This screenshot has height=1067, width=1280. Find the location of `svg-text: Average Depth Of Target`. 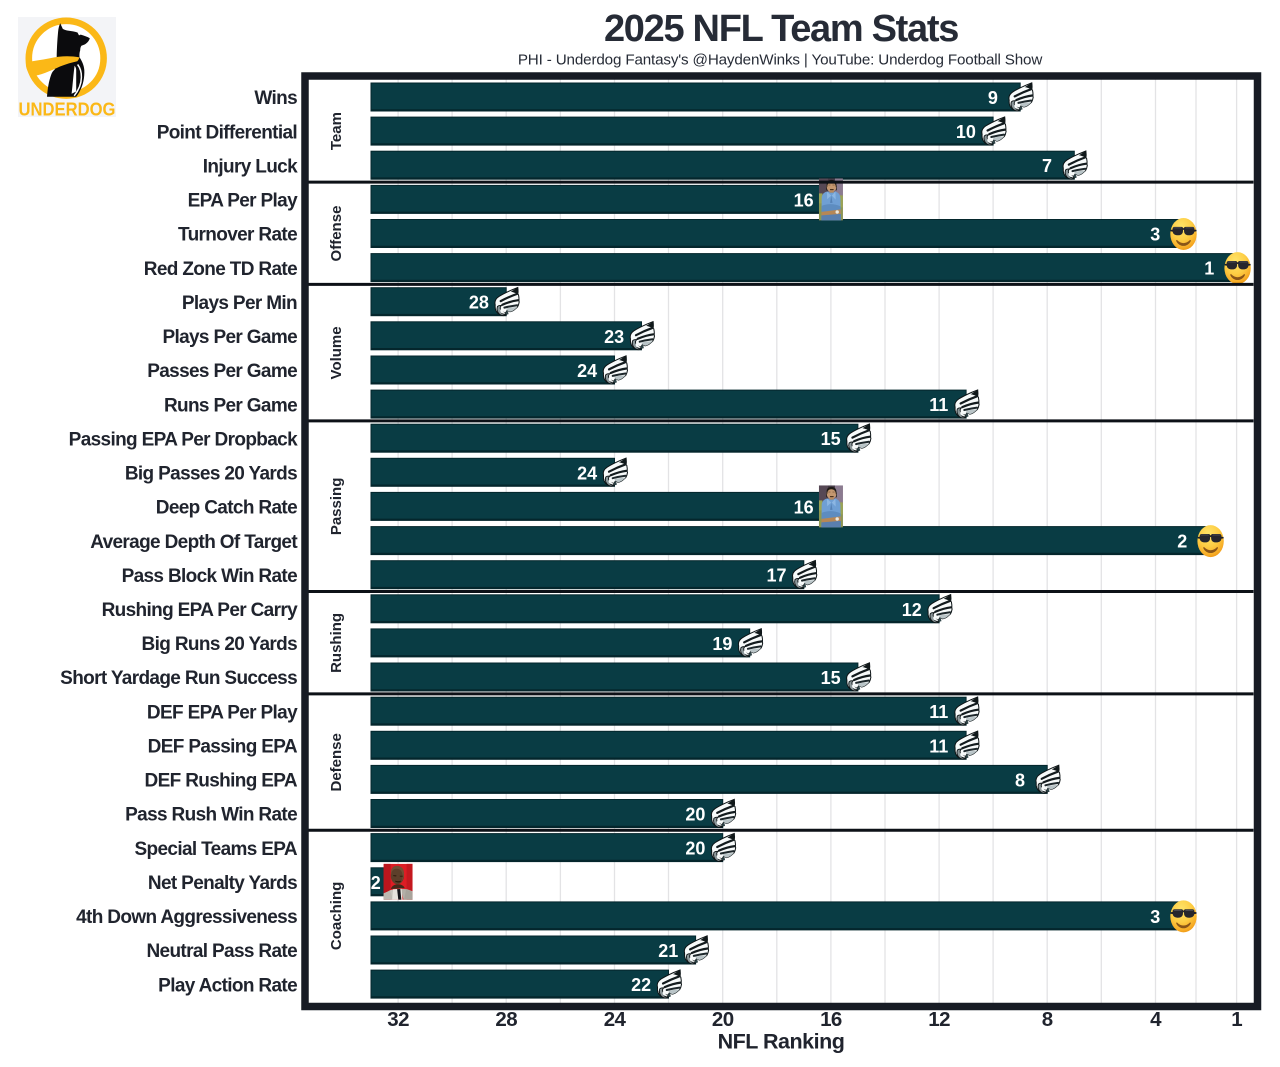

svg-text: Average Depth Of Target is located at coordinates (194, 542).